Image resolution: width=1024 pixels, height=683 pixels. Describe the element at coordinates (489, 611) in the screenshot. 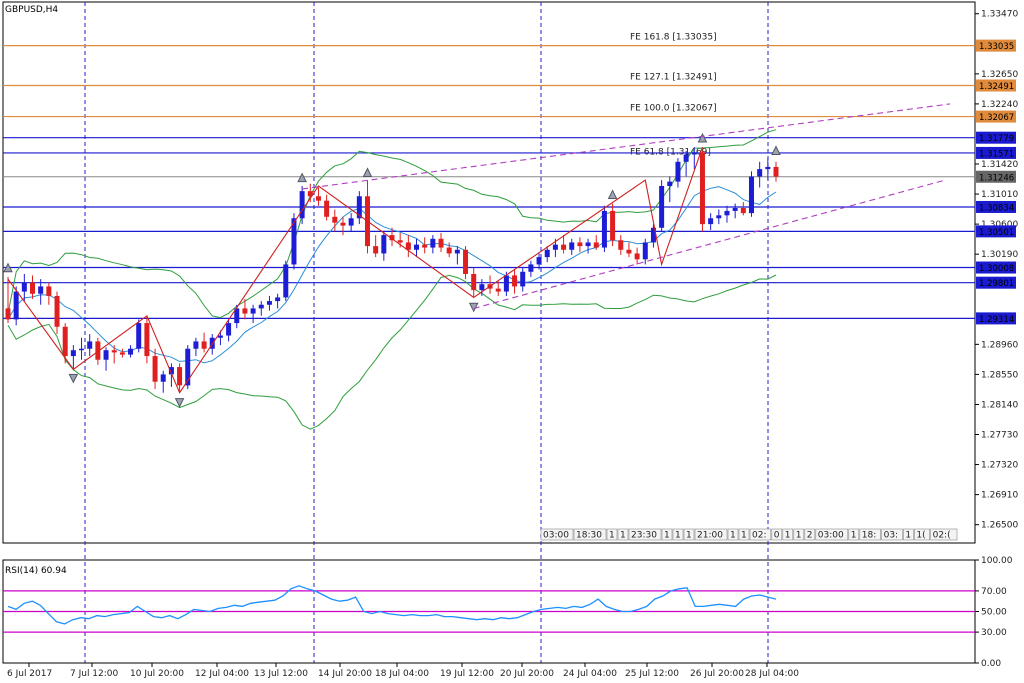

I see `rsi-pane` at that location.